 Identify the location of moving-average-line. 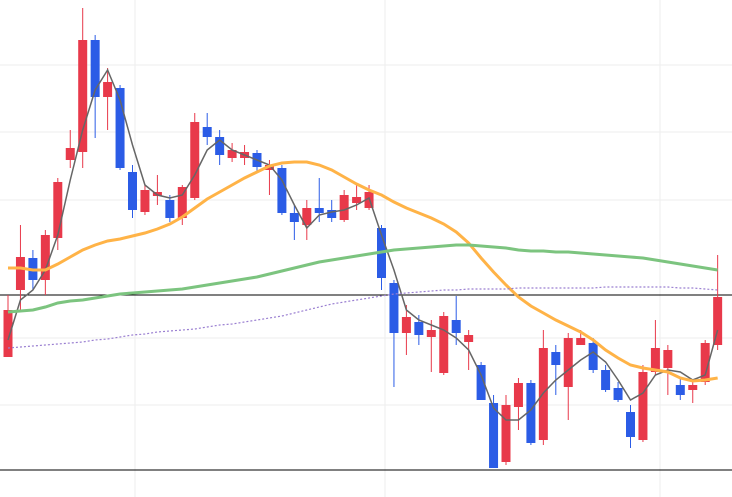
(362, 278).